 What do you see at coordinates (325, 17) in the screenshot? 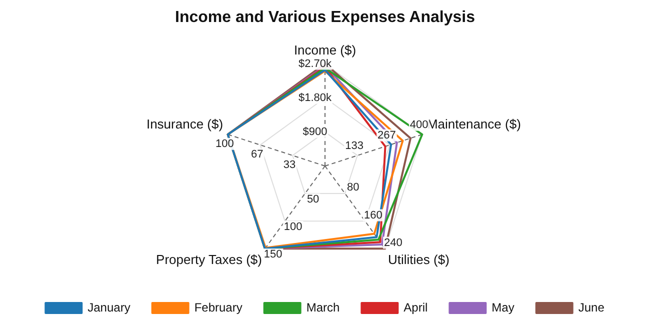
I see `chart-title: Income and Various Expenses Analysis` at bounding box center [325, 17].